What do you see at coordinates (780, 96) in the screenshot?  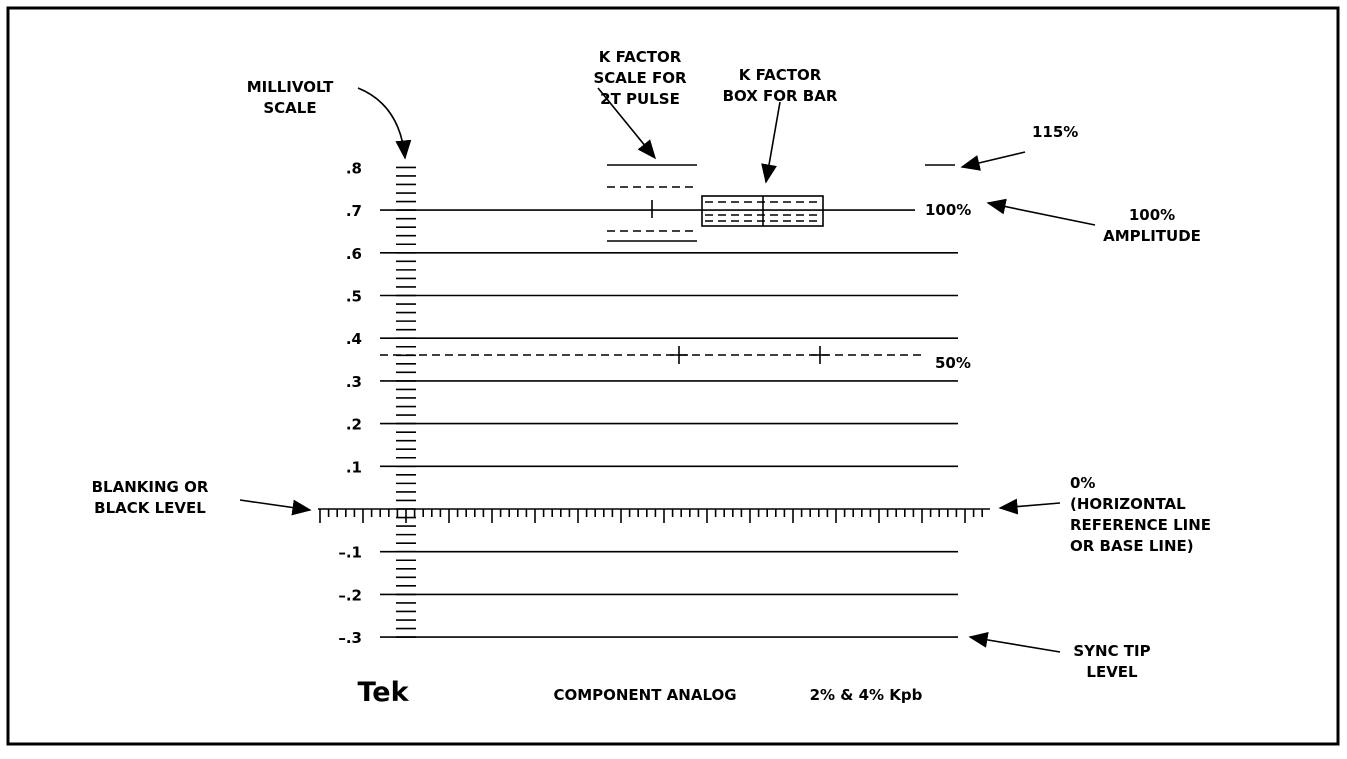 I see `annotation: BOX FOR BAR` at bounding box center [780, 96].